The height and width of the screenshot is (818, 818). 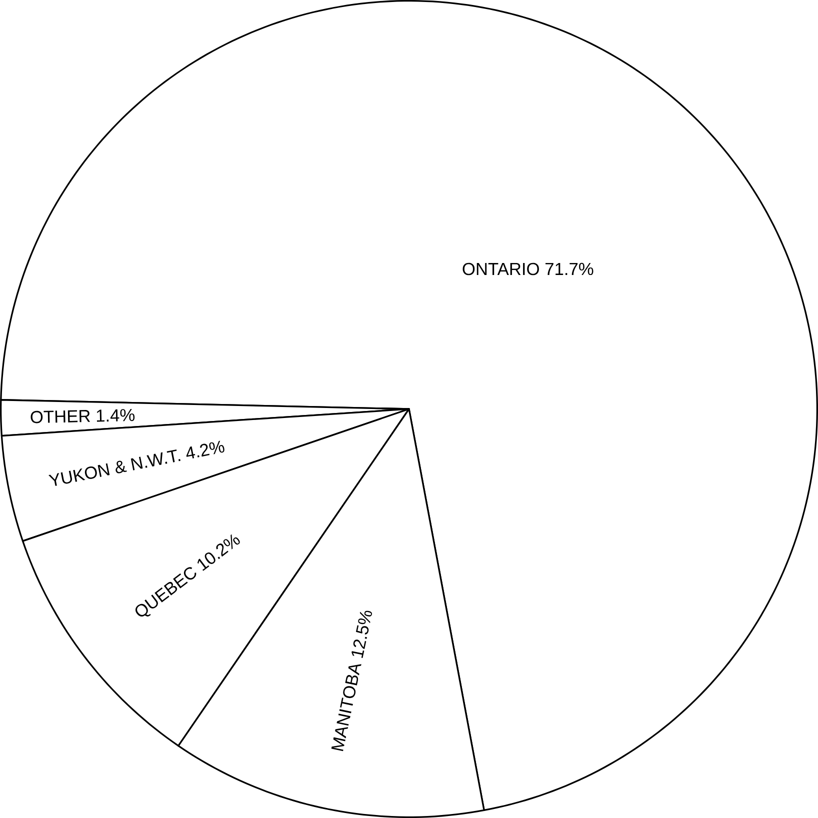 What do you see at coordinates (205, 449) in the screenshot?
I see `data-label: 4.2%` at bounding box center [205, 449].